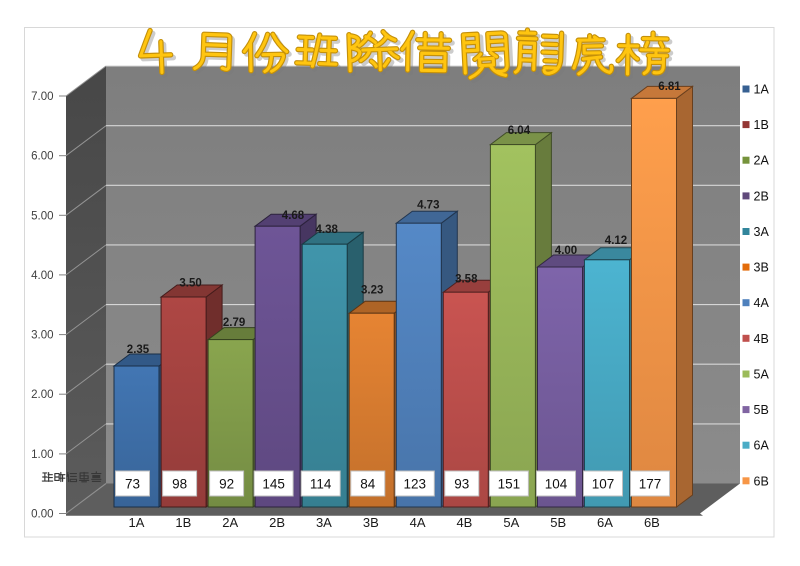  What do you see at coordinates (428, 206) in the screenshot?
I see `svg-text: 4.73` at bounding box center [428, 206].